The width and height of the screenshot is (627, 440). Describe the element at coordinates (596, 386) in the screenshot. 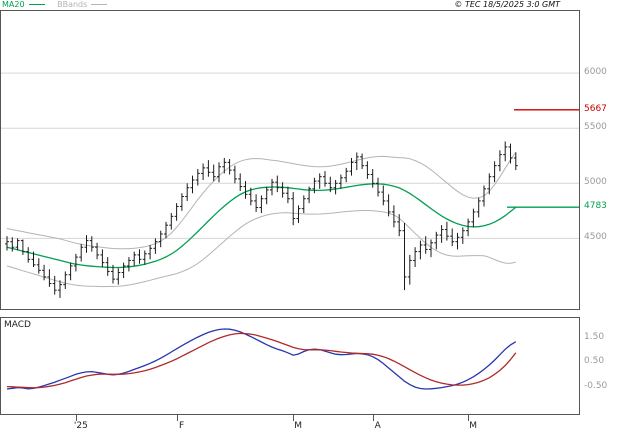

I see `macd-axis-label-neg050: -0.50` at that location.